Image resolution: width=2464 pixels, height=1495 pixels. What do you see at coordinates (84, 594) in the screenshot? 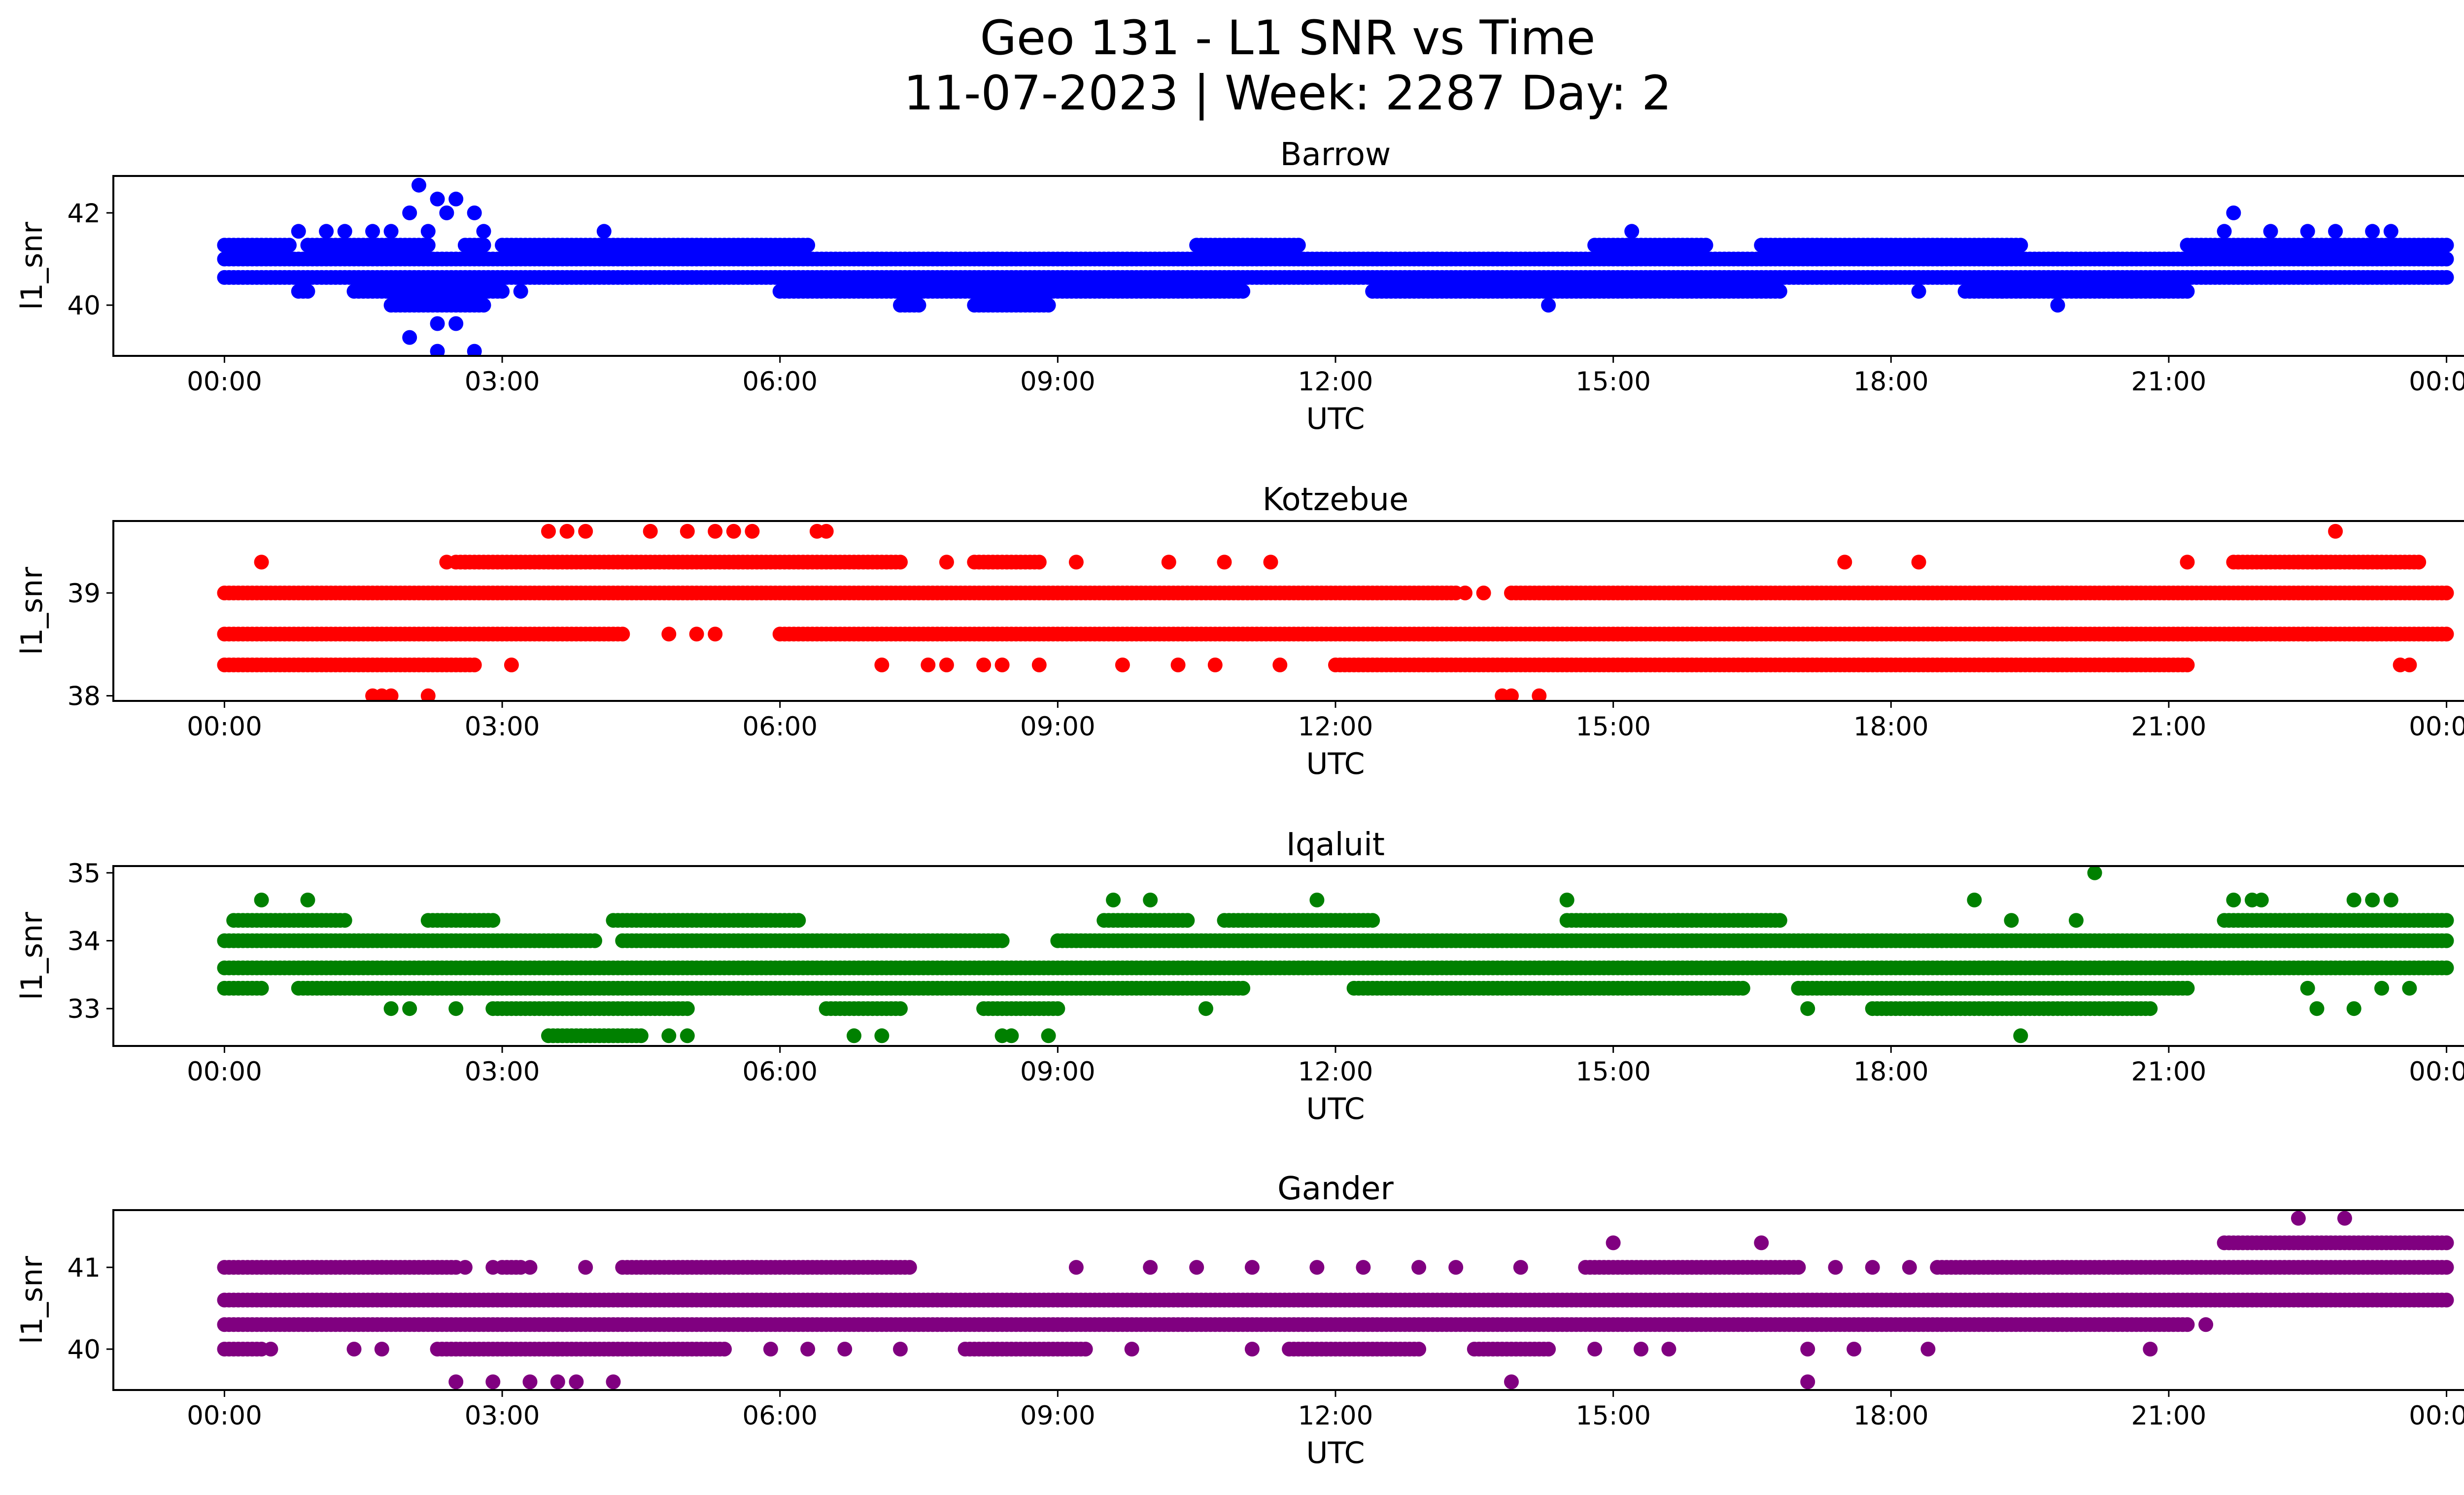
I see `y-tick-label: 39` at bounding box center [84, 594].